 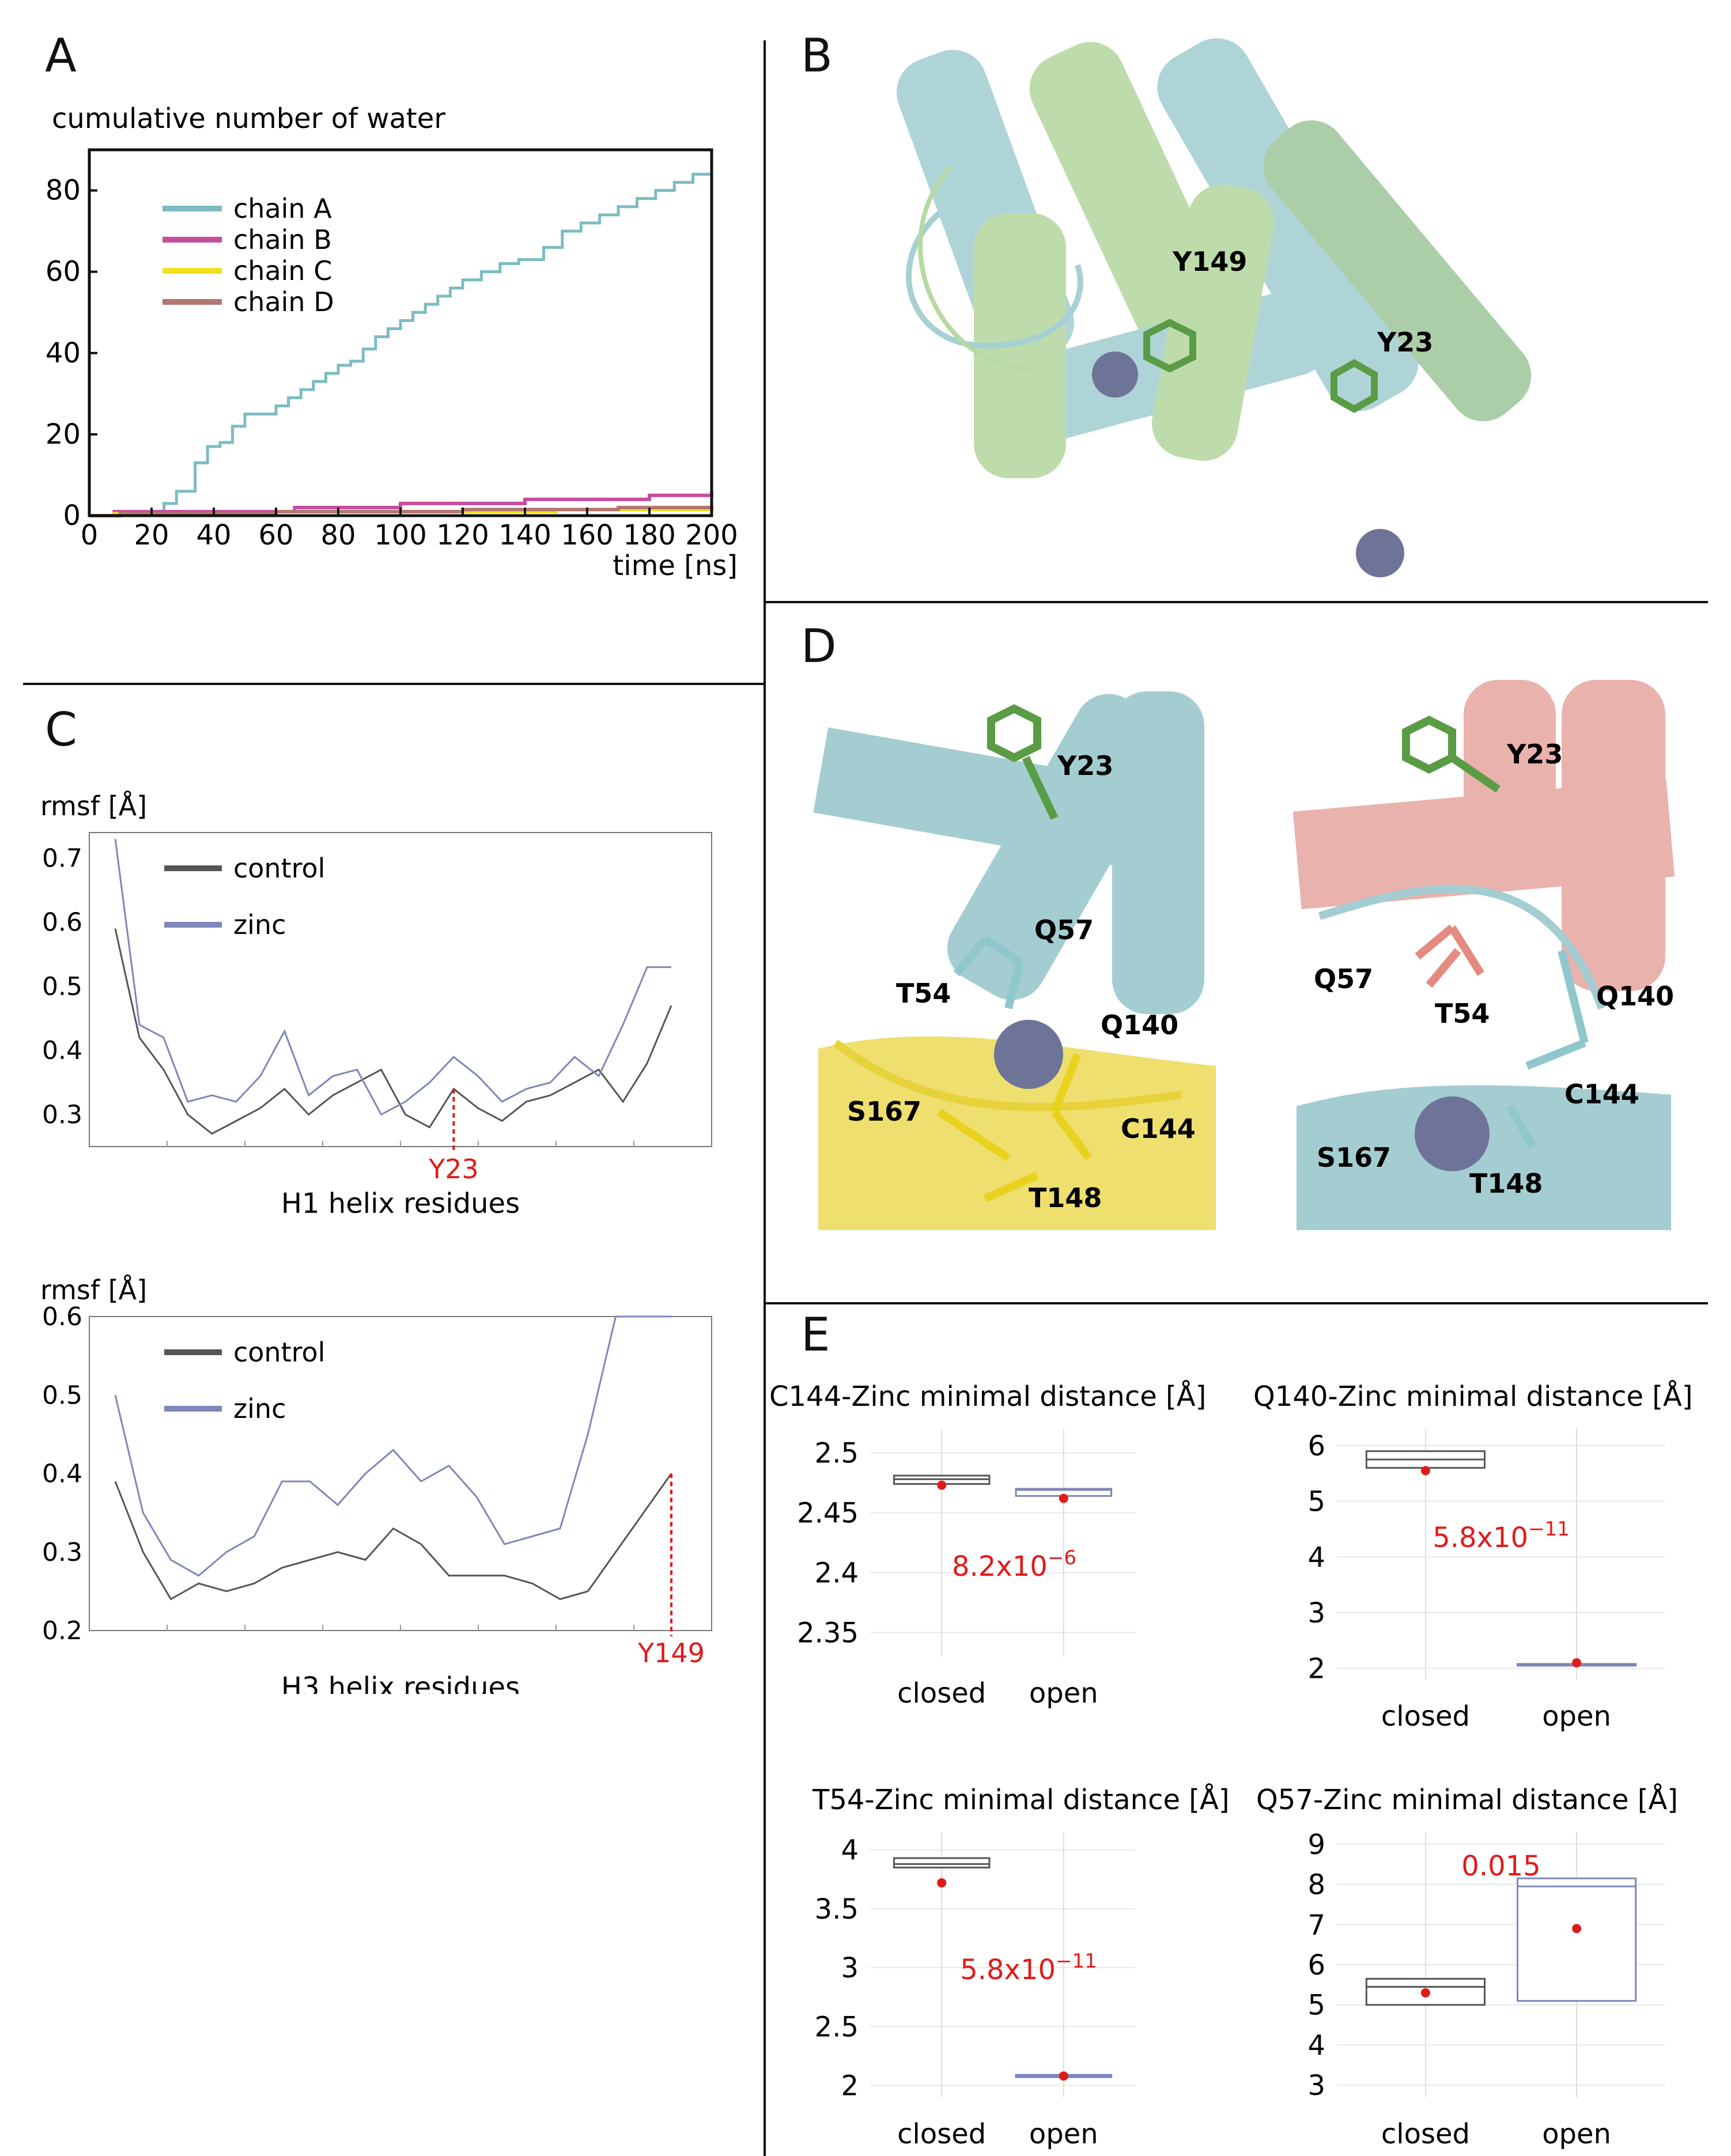 What do you see at coordinates (1483, 952) in the screenshot?
I see `structure-d-right: Y23 Q57 T54 Q140 C144 S167 T148` at bounding box center [1483, 952].